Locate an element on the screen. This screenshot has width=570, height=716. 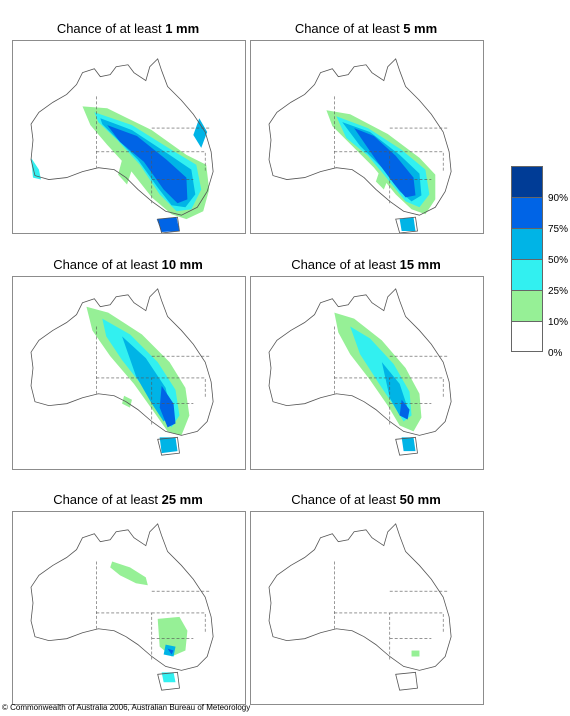
title-amount: 5 mm is located at coordinates (420, 28).